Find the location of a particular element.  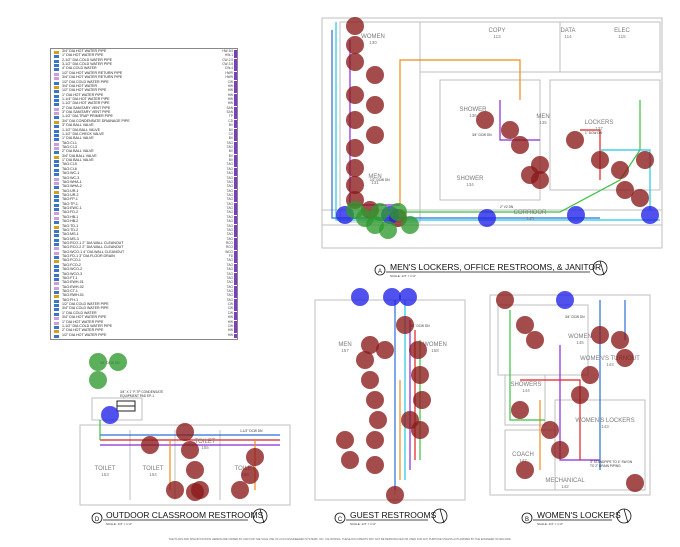

pipe-cyan-b is located at coordinates (625, 179).